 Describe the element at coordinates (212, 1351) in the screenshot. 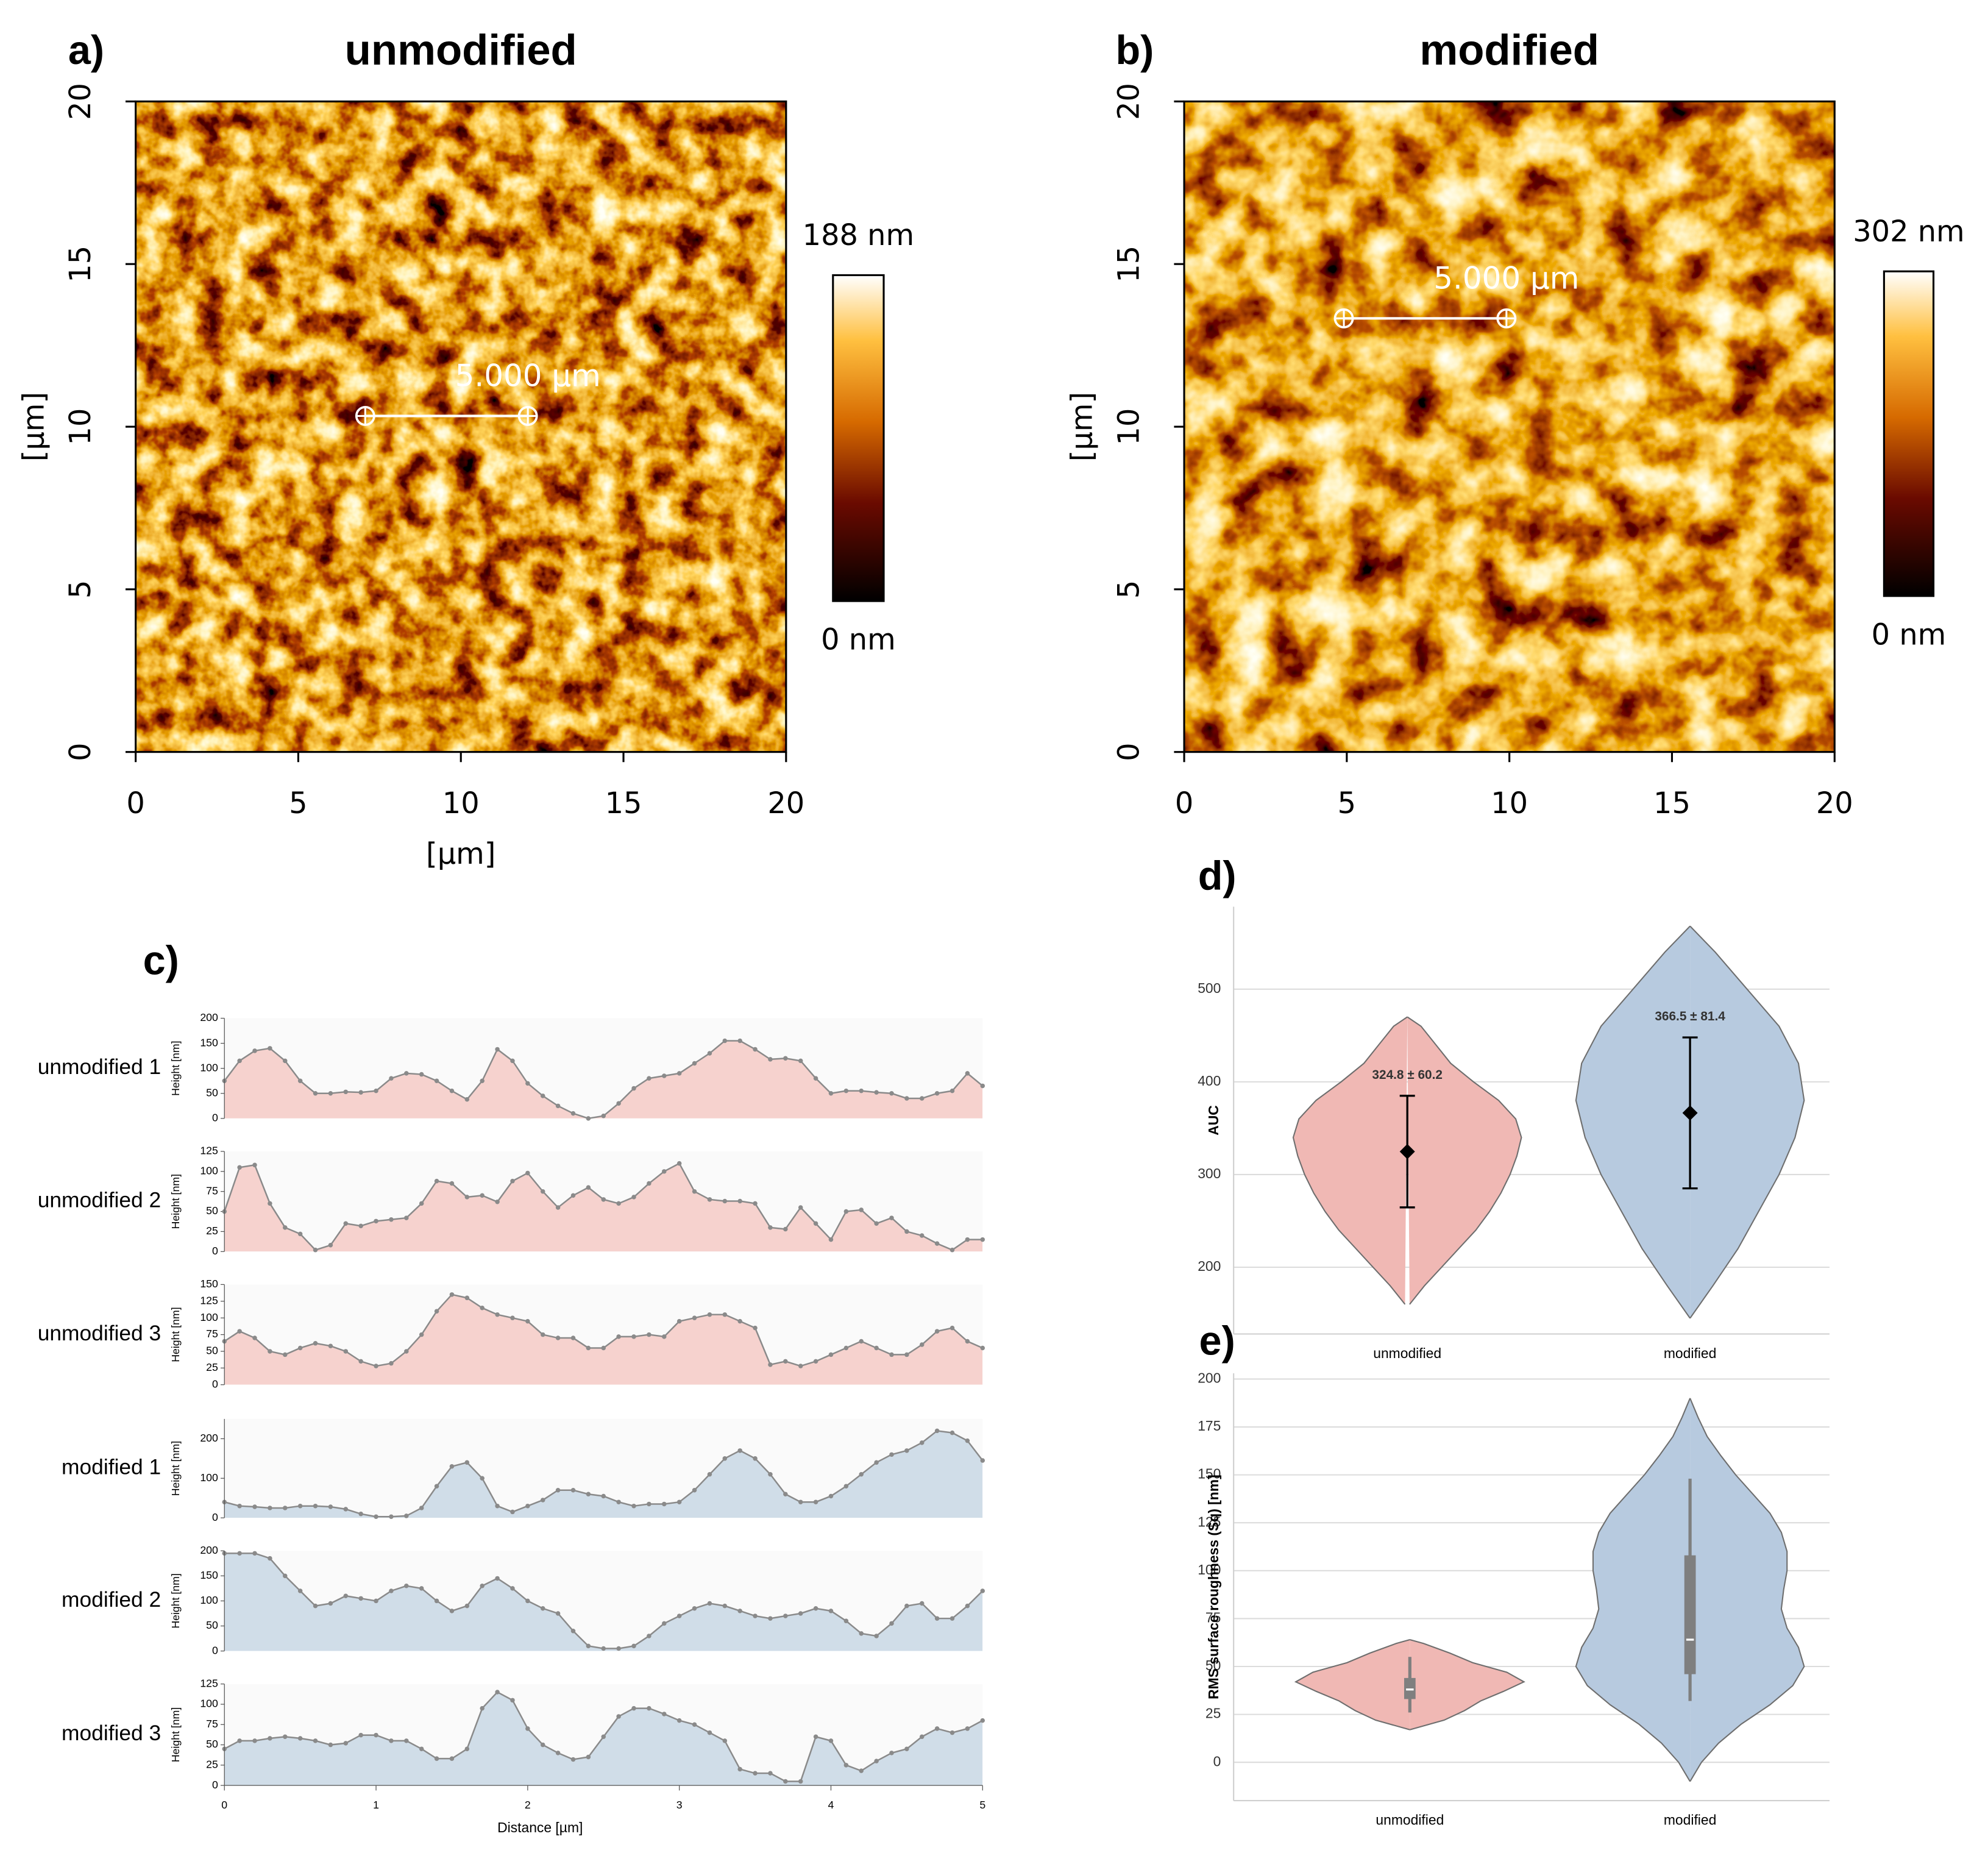

I see `y-tick-label: 50` at that location.